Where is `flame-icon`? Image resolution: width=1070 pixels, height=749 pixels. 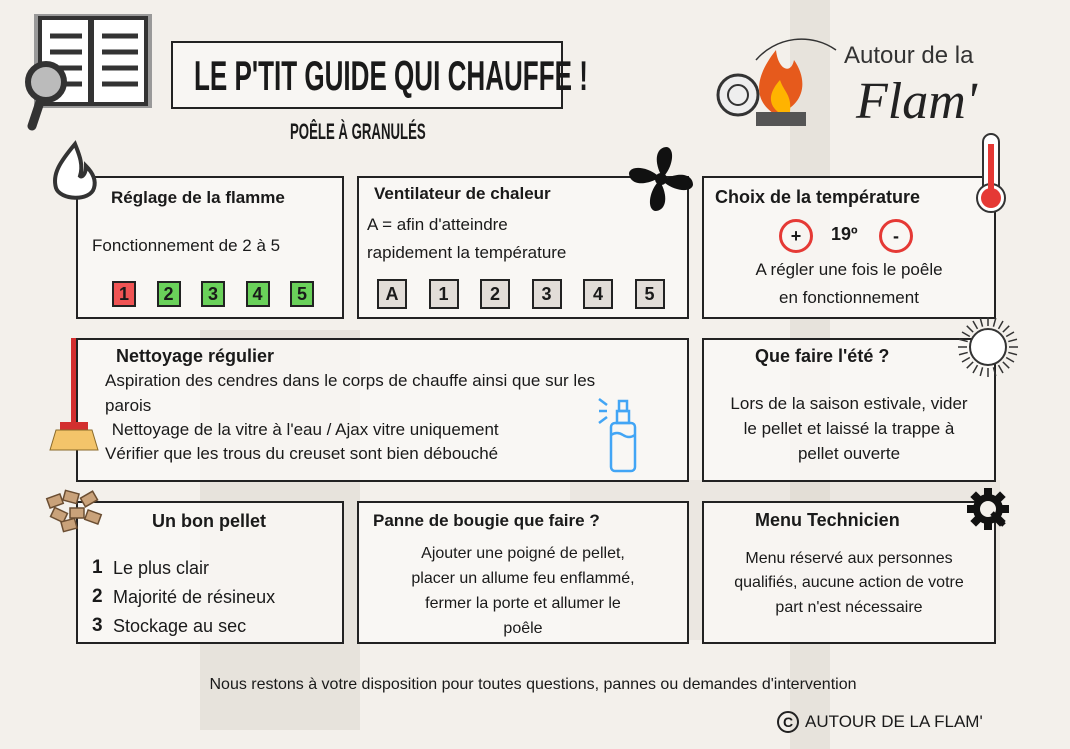
flame-icon is located at coordinates (75, 170).